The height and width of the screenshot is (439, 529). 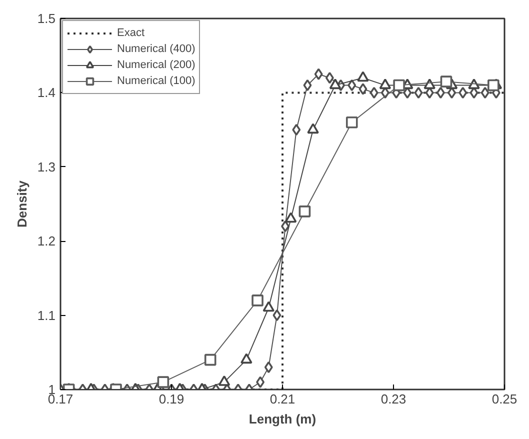 What do you see at coordinates (505, 399) in the screenshot?
I see `x-tick-label: 0.25` at bounding box center [505, 399].